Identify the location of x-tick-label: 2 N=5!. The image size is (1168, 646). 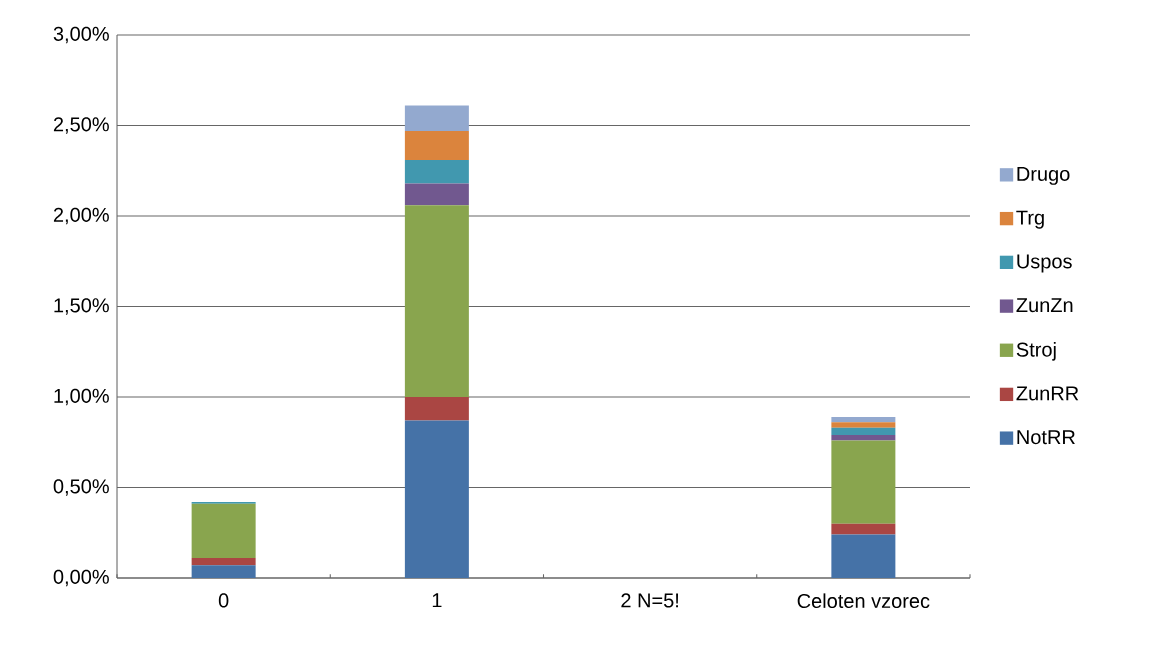
(650, 600).